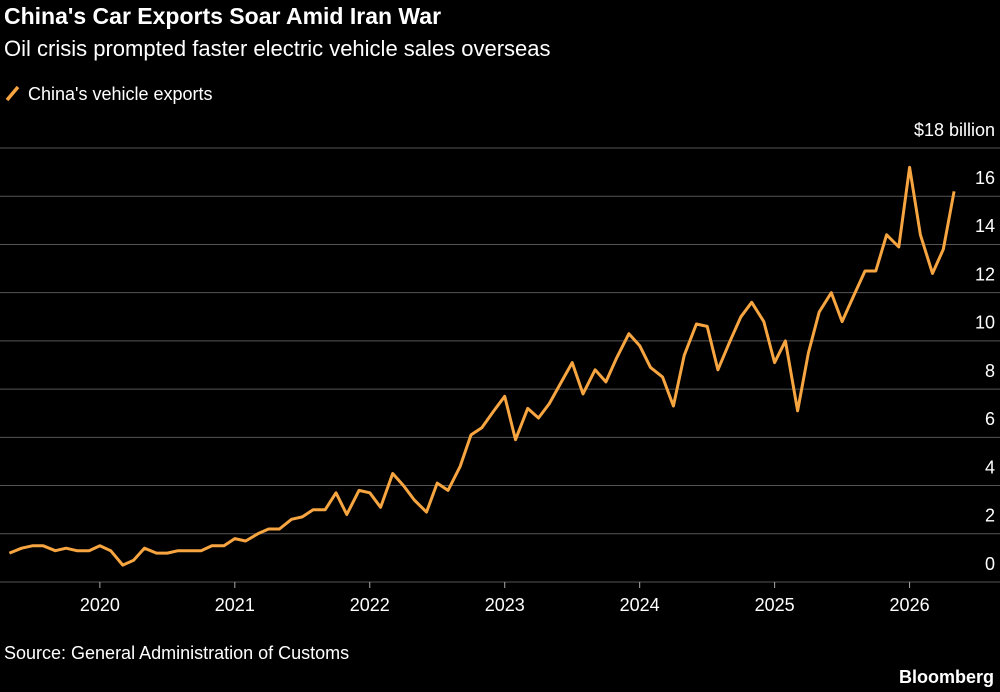  I want to click on brand: Bloomberg, so click(946, 677).